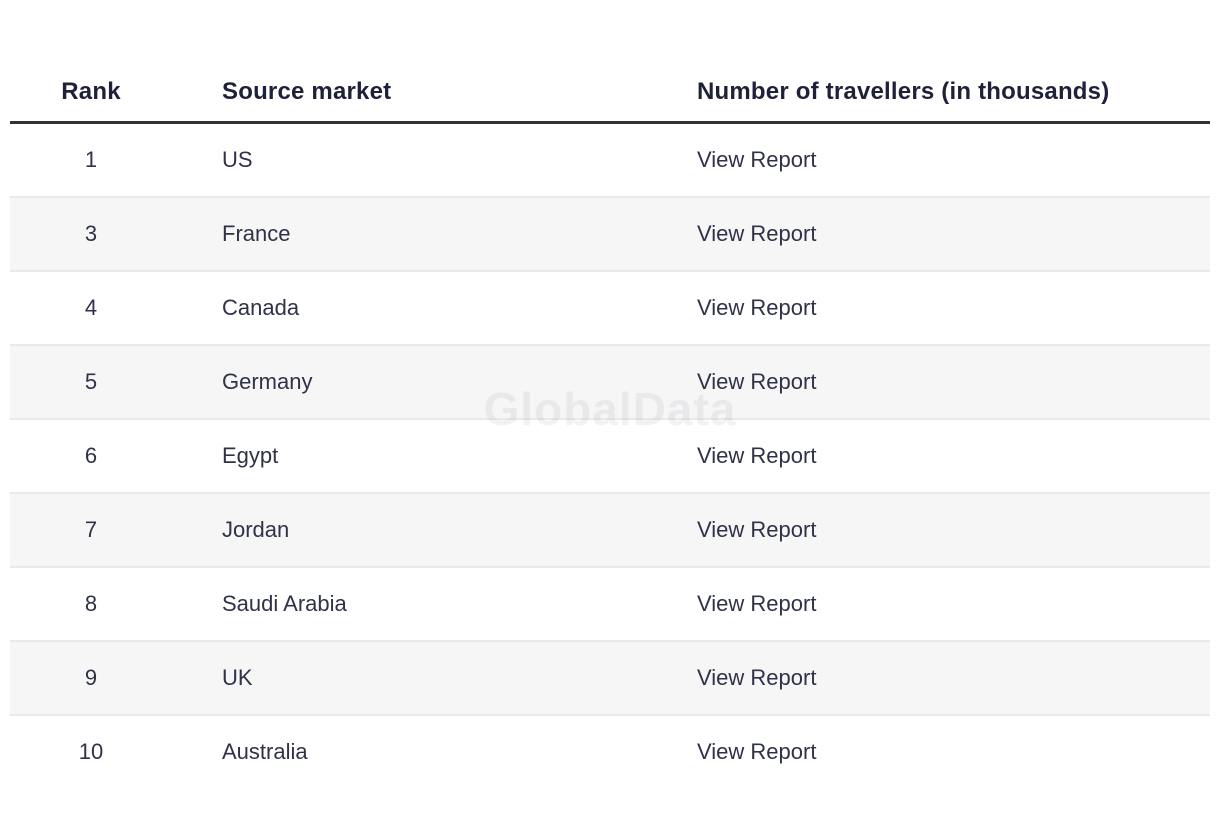 This screenshot has width=1220, height=818. Describe the element at coordinates (903, 91) in the screenshot. I see `header-number-of-travellers: Number of travellers (in thousands)` at that location.